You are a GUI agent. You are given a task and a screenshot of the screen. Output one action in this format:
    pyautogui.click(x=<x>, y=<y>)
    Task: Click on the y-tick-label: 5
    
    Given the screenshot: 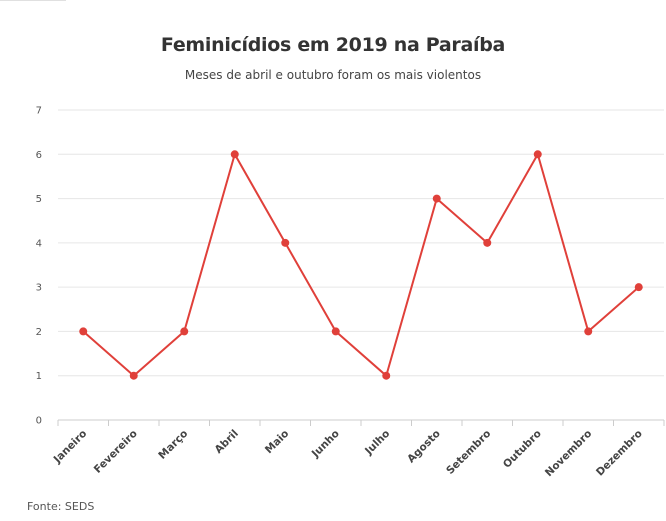 What is the action you would take?
    pyautogui.click(x=39, y=199)
    